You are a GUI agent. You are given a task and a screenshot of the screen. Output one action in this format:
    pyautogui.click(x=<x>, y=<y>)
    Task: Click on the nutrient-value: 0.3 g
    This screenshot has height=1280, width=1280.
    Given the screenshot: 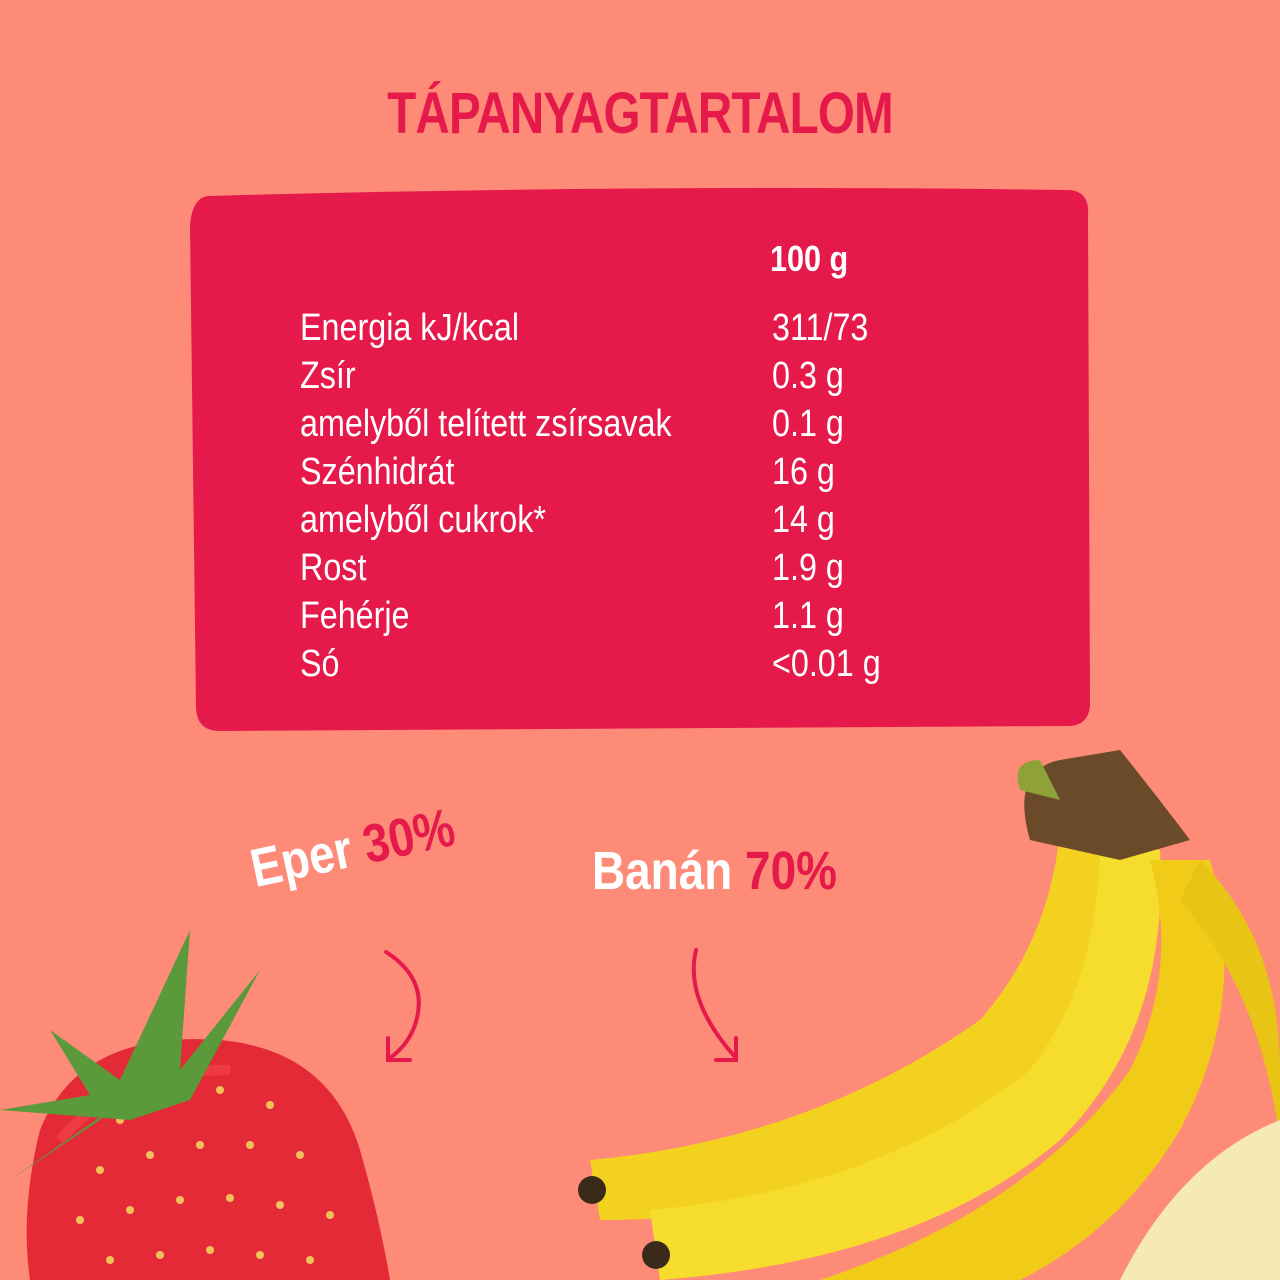 What is the action you would take?
    pyautogui.click(x=808, y=376)
    